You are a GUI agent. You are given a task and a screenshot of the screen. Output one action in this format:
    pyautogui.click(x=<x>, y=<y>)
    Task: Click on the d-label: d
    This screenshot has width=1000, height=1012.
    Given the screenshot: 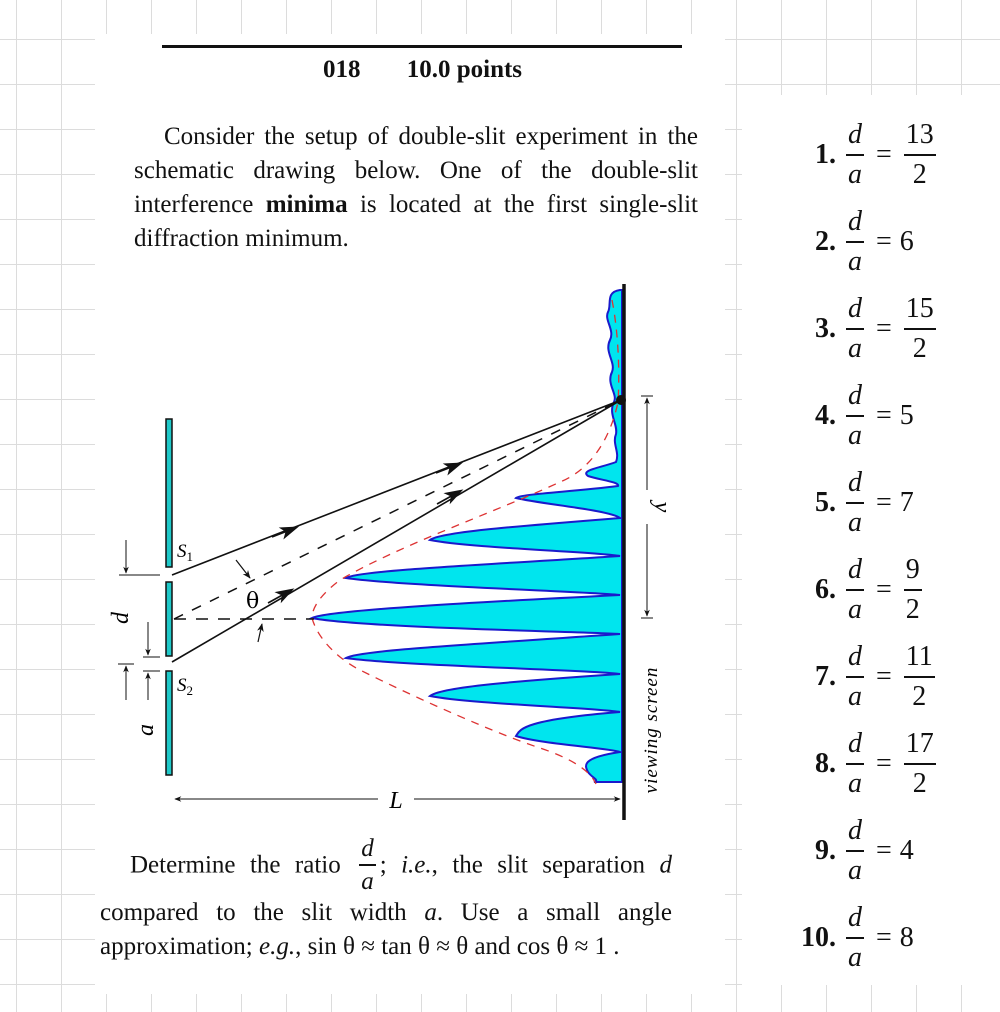 What is the action you would take?
    pyautogui.click(x=121, y=617)
    